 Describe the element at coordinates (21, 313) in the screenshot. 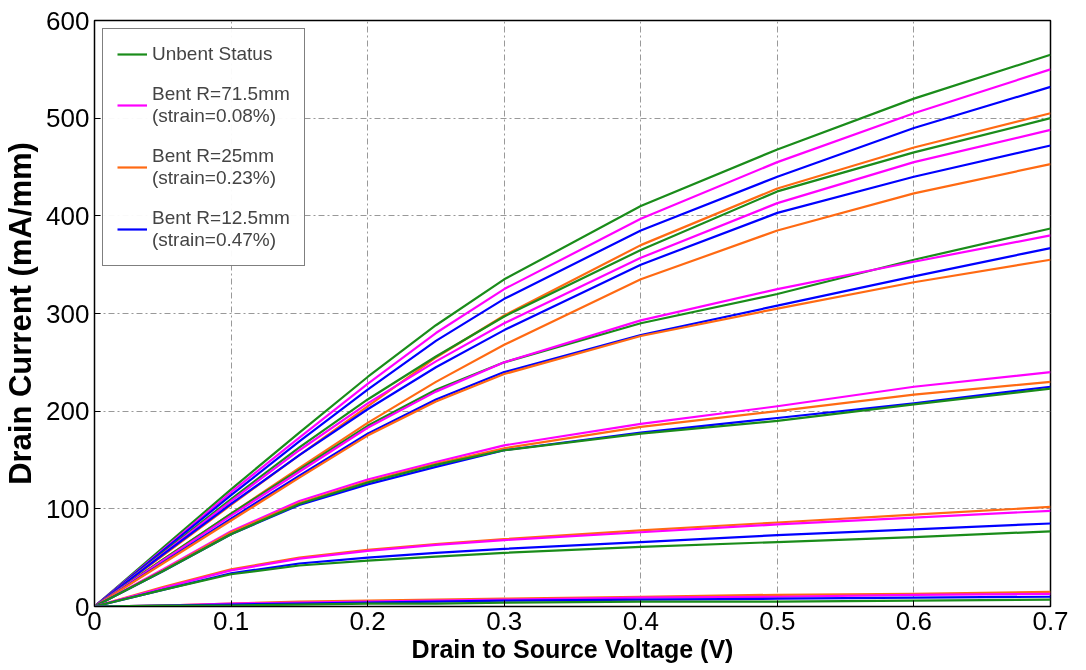

I see `y-axis-title: Drain Current (mA/mm)` at that location.